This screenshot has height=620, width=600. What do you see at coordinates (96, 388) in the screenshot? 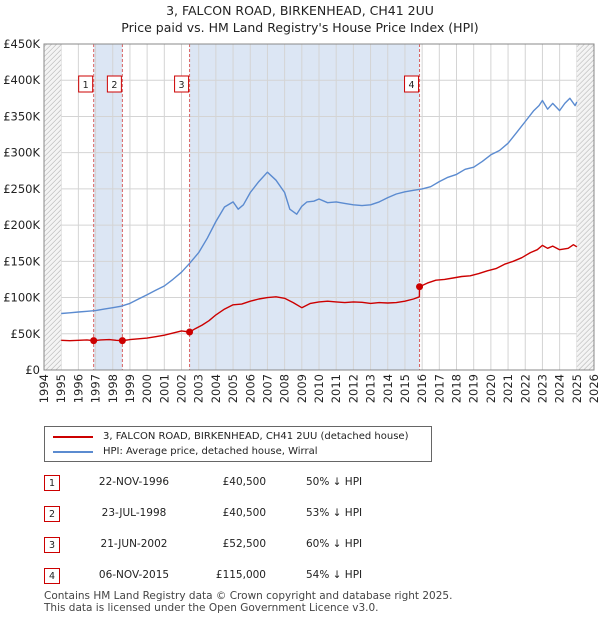
I see `x-tick-label: 1997` at bounding box center [96, 388].